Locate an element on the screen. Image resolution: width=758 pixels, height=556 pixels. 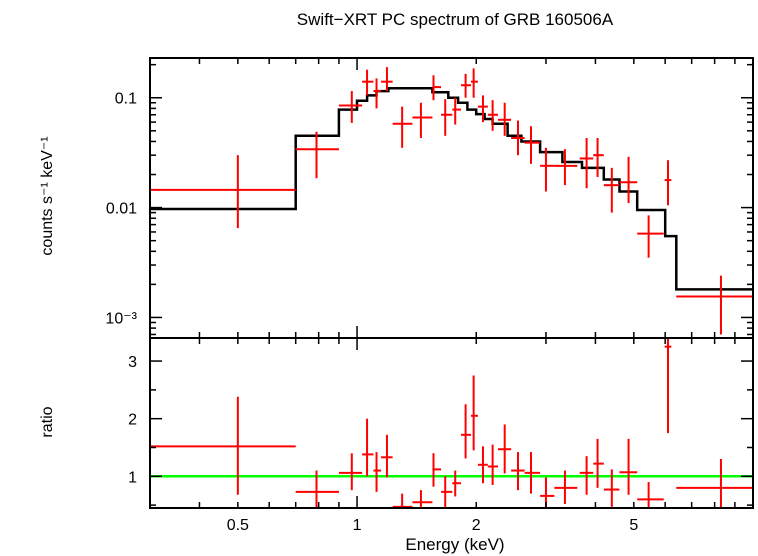
x-tick-label: 0.5 is located at coordinates (238, 525).